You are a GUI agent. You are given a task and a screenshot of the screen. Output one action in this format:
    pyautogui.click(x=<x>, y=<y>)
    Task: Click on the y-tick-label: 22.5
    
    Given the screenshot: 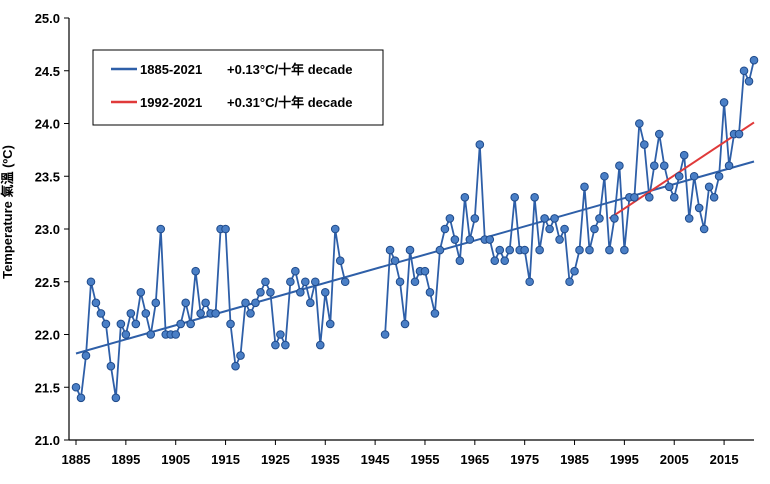 What is the action you would take?
    pyautogui.click(x=47, y=282)
    